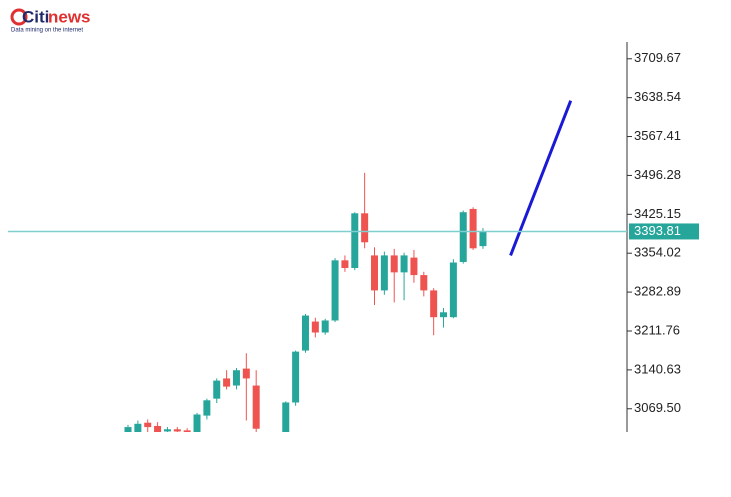  I want to click on current-price-box, so click(664, 231).